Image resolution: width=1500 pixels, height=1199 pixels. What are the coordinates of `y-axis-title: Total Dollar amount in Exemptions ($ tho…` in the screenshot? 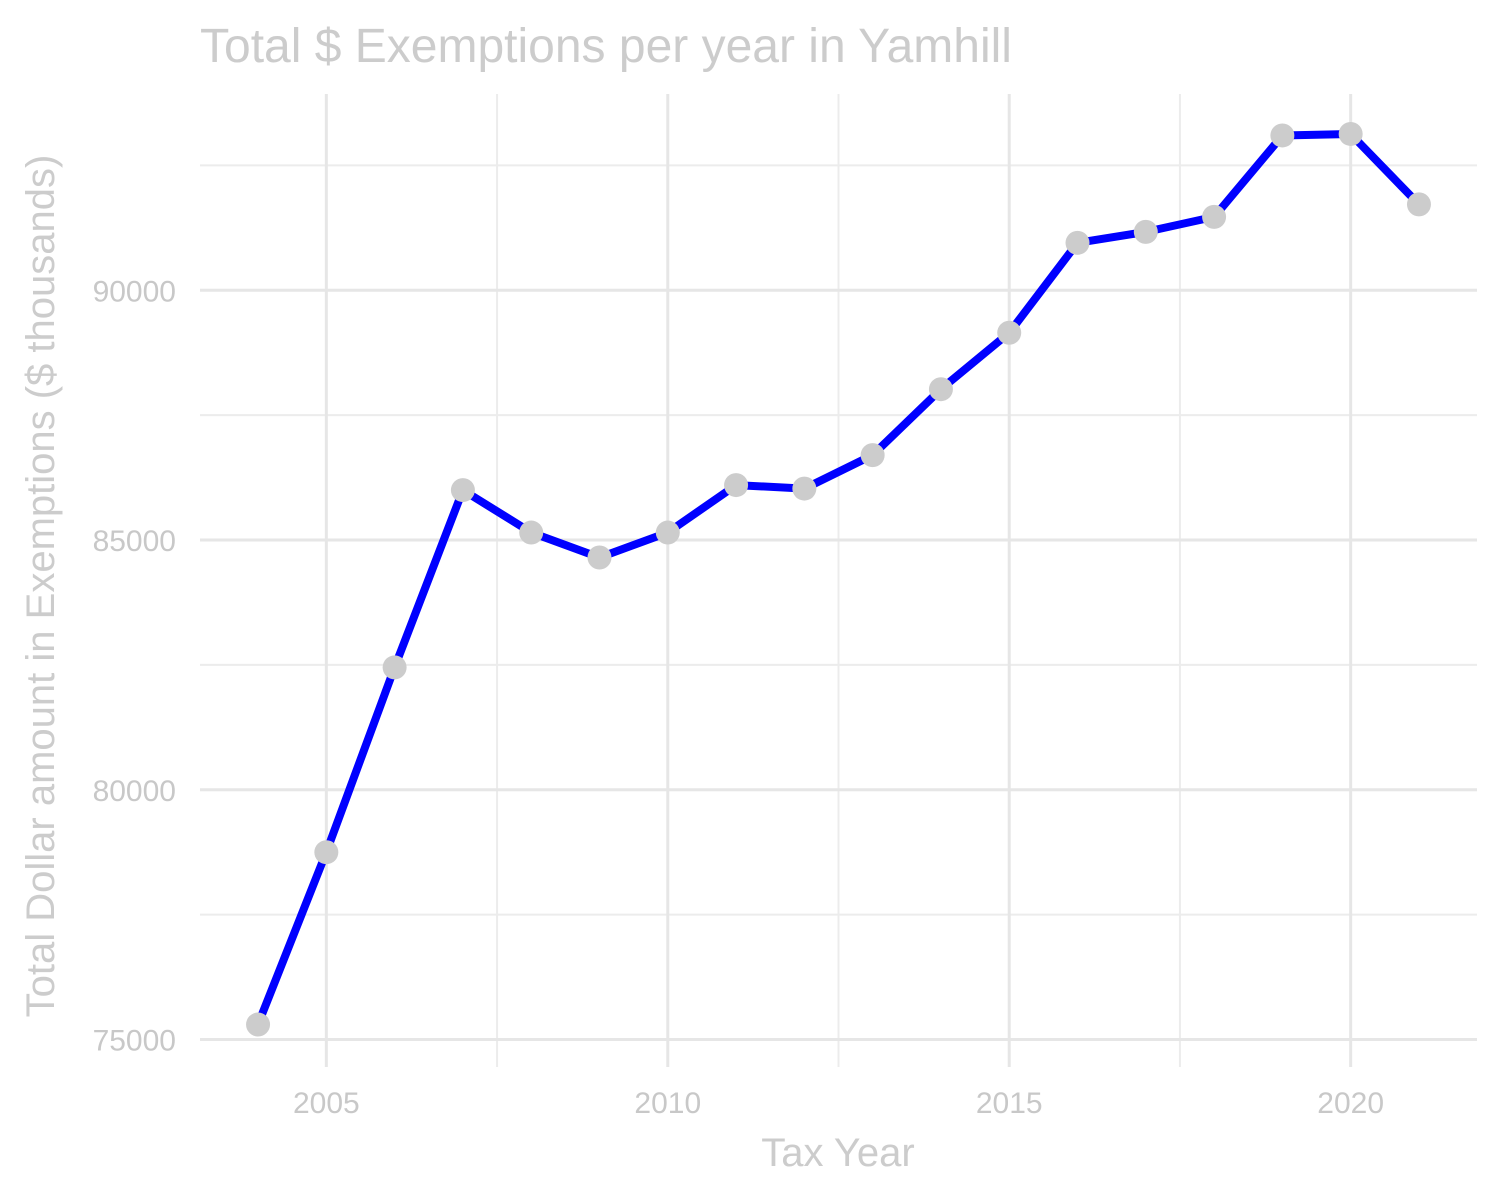 It's located at (41, 586).